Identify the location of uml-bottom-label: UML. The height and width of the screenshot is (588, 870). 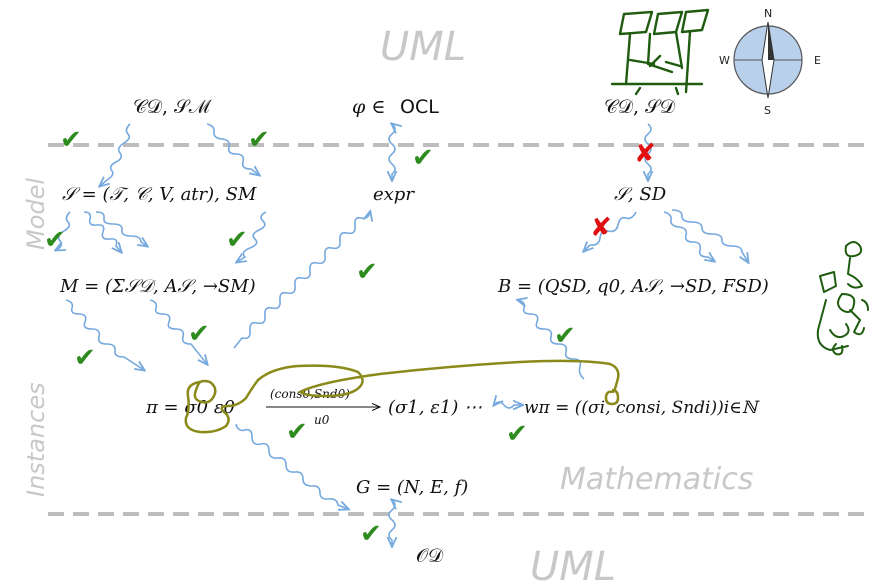
(573, 566).